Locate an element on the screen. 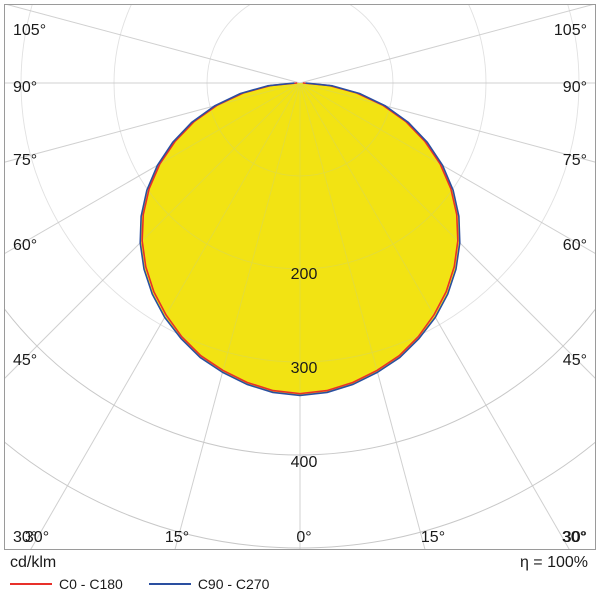 This screenshot has width=600, height=600. legend-entry-c90-c270: C90 - C270 is located at coordinates (209, 584).